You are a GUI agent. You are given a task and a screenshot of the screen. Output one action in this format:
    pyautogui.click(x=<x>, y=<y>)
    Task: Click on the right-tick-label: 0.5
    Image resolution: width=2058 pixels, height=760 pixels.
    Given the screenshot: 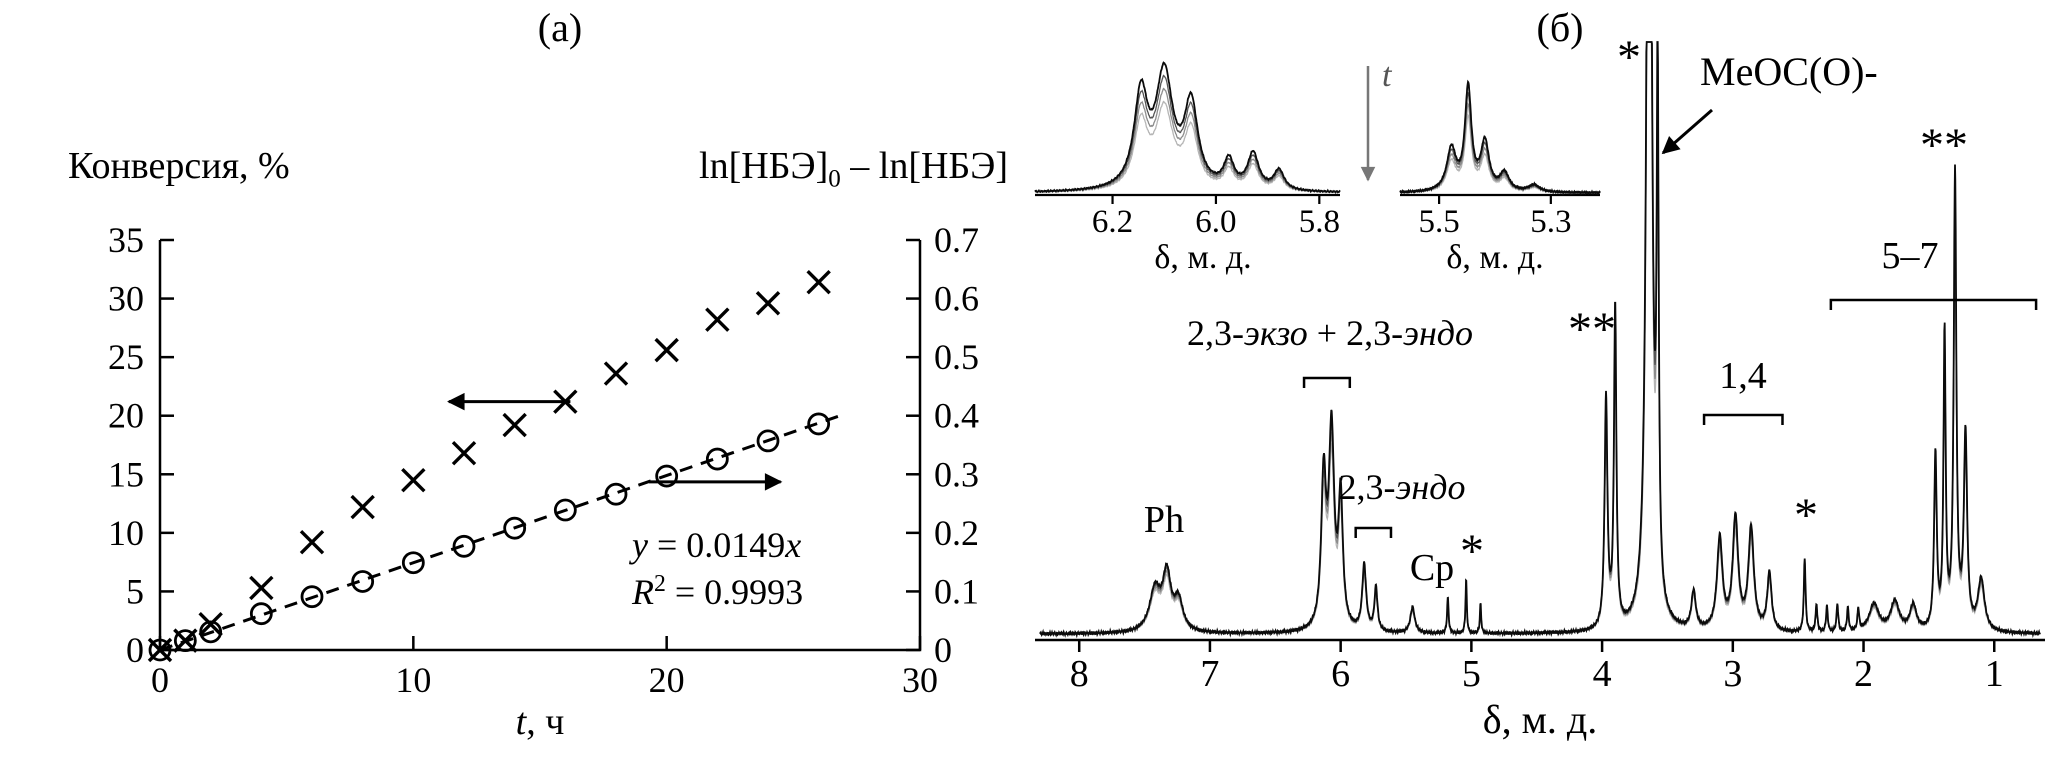 What is the action you would take?
    pyautogui.click(x=956, y=357)
    